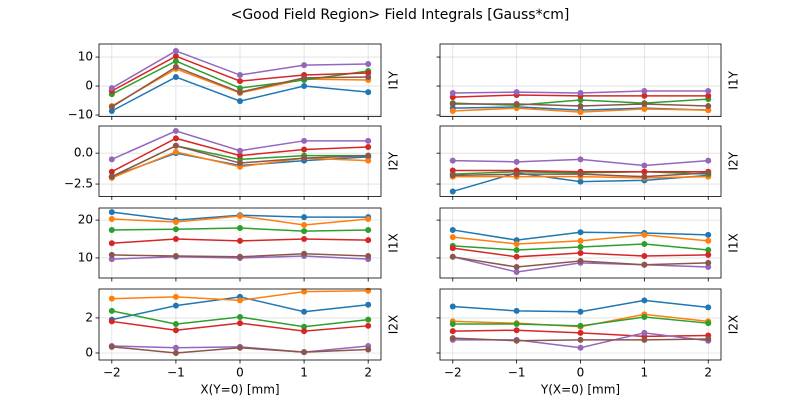  I want to click on y-axis-label: I1X, so click(734, 242).